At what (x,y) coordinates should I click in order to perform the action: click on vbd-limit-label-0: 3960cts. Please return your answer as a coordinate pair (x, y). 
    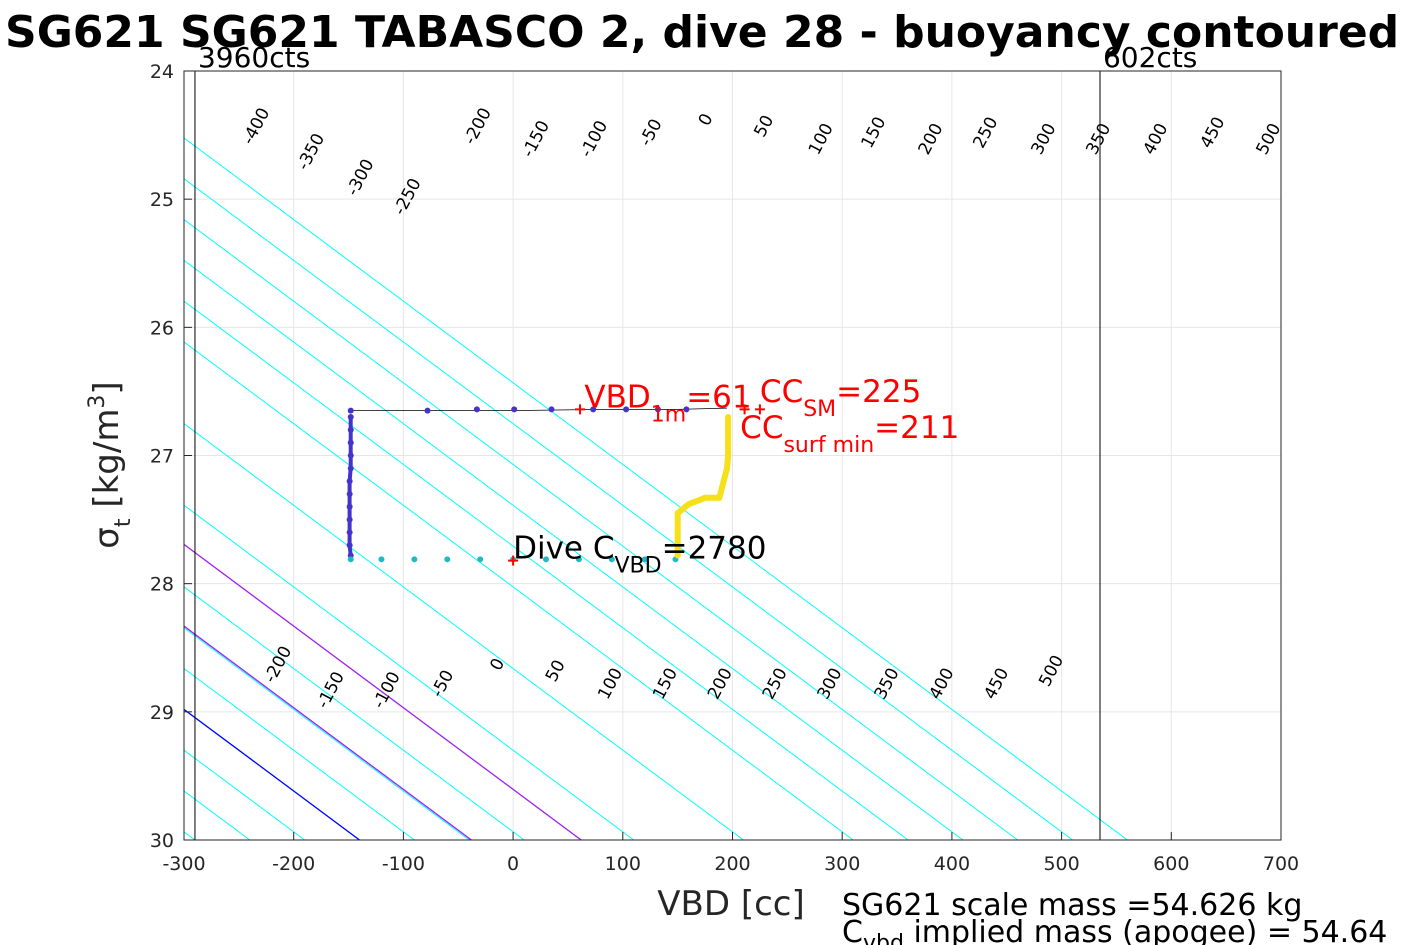
    Looking at the image, I should click on (254, 57).